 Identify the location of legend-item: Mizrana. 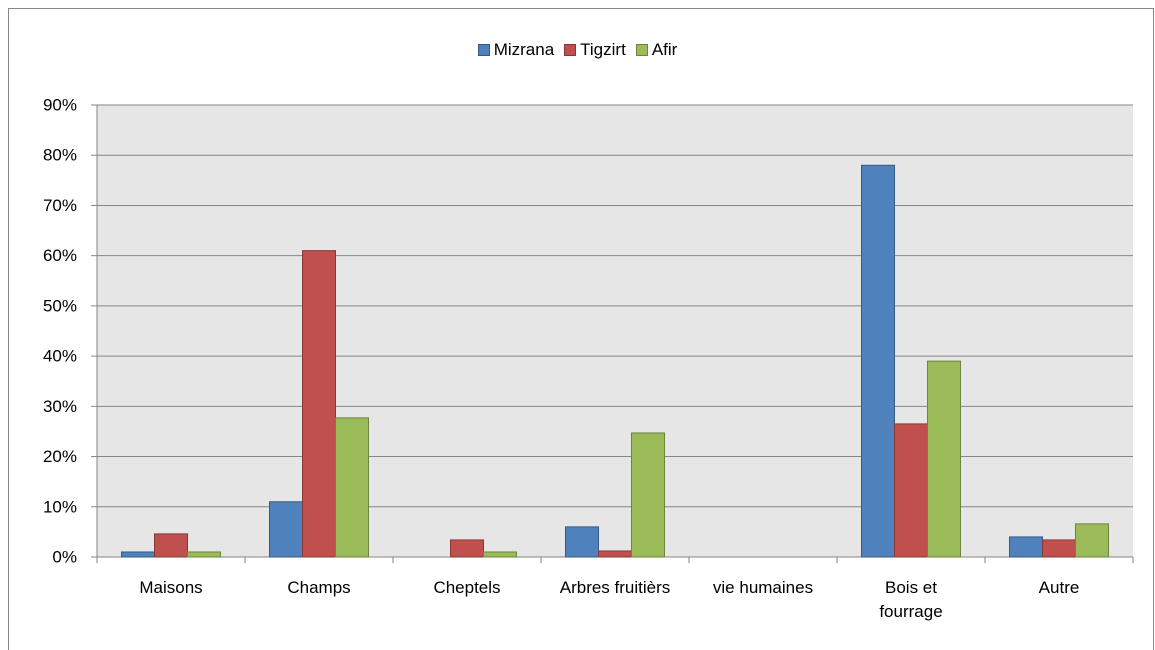
(516, 50).